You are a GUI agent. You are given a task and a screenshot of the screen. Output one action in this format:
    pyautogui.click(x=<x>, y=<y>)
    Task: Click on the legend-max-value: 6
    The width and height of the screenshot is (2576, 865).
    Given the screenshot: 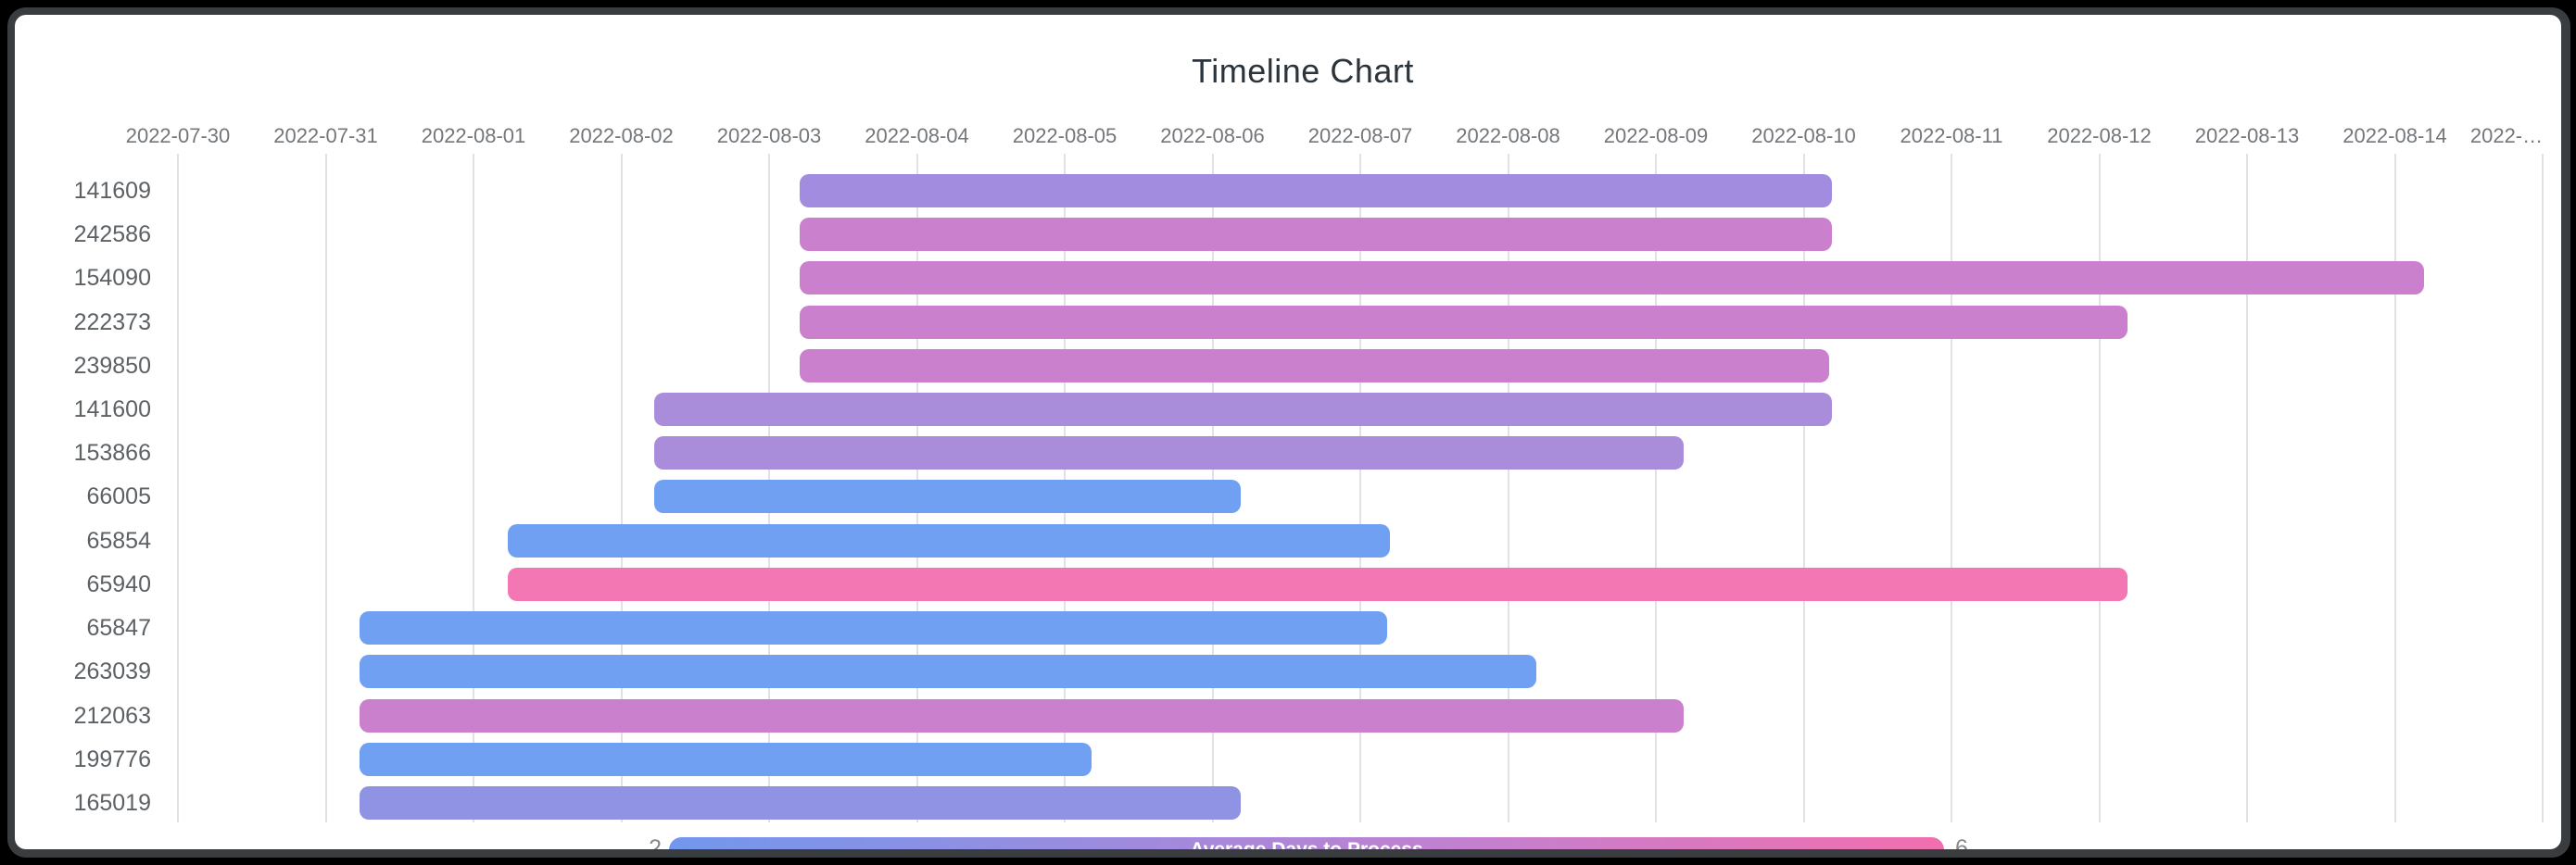 What is the action you would take?
    pyautogui.click(x=1961, y=842)
    